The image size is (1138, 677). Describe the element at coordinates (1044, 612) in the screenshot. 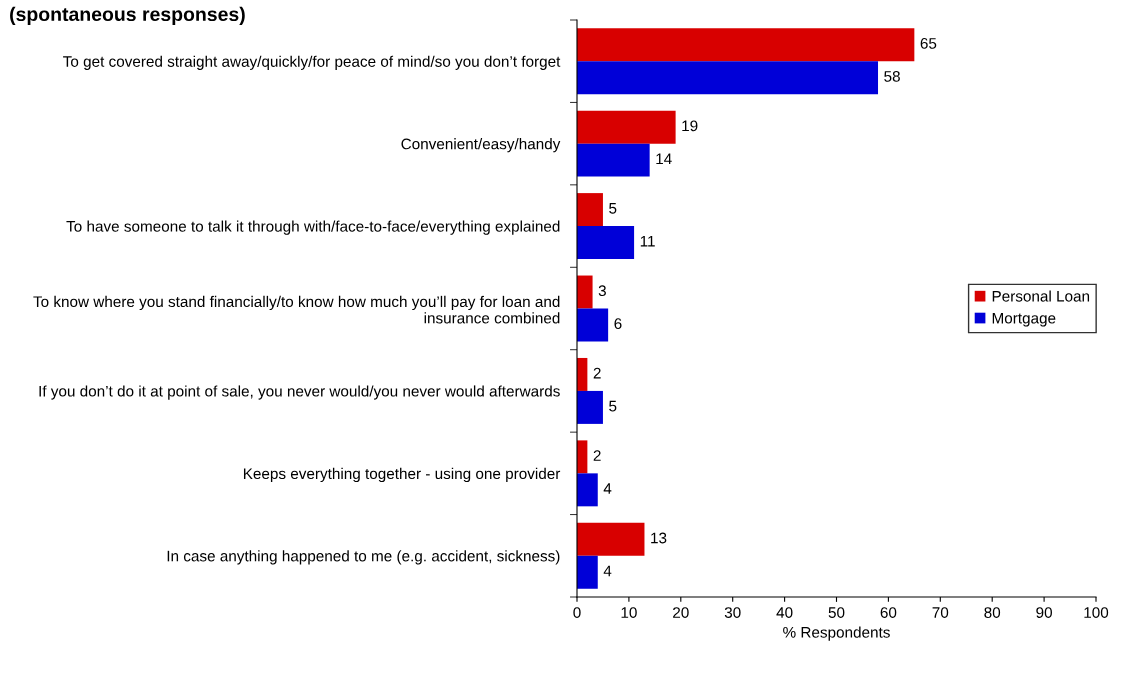

I see `x-tick-label: 90` at that location.